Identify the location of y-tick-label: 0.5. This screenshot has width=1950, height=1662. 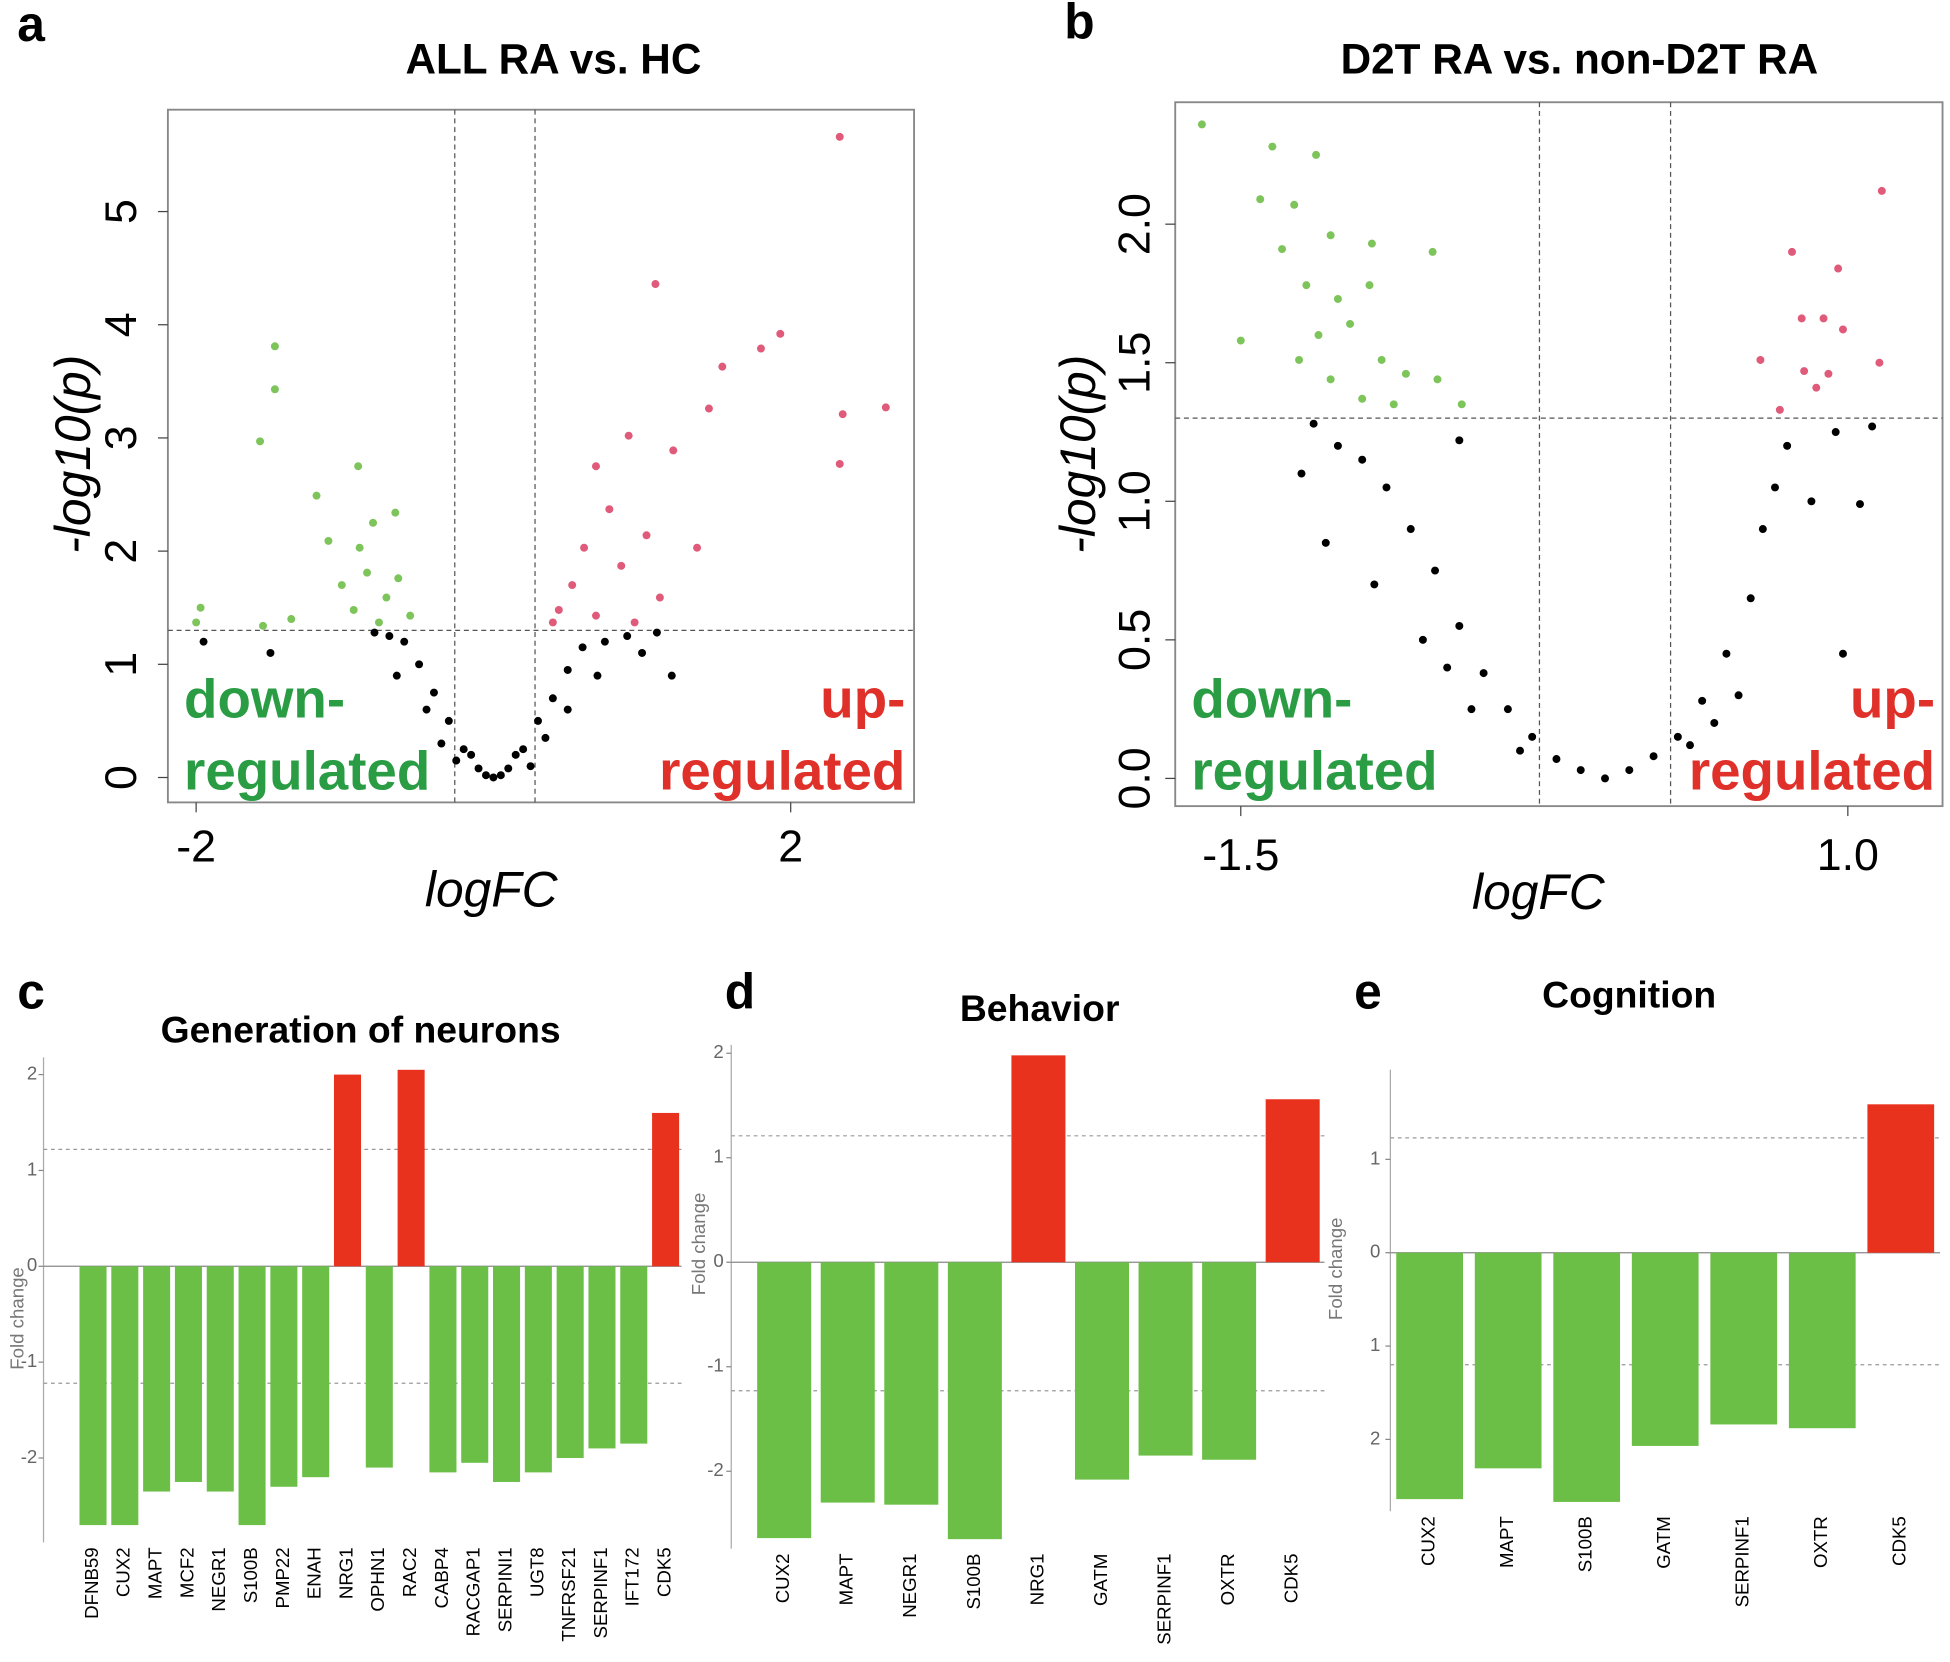
(1135, 640).